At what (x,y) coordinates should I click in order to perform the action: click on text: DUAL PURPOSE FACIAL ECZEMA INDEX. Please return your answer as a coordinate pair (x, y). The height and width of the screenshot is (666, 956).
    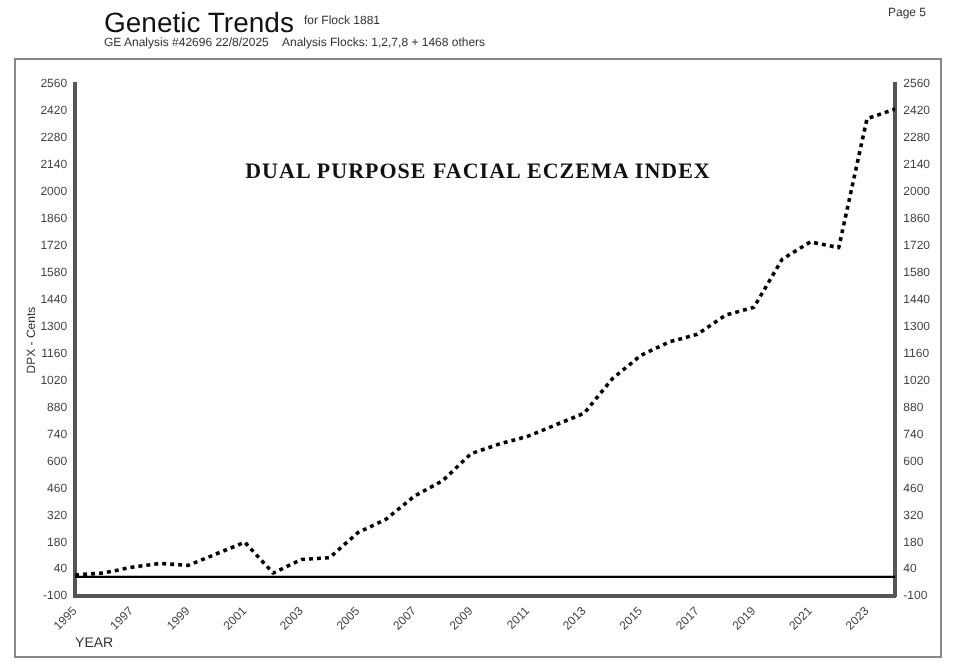
    Looking at the image, I should click on (478, 172).